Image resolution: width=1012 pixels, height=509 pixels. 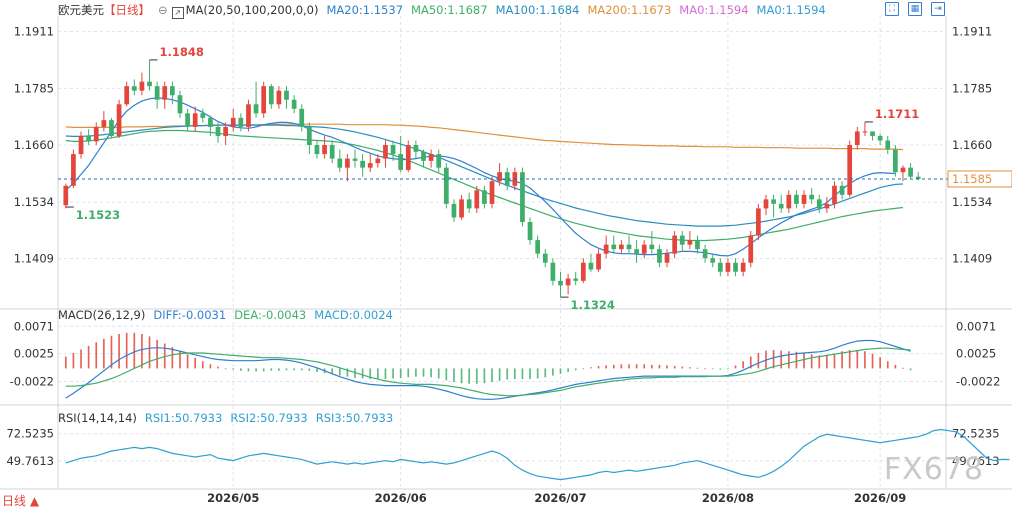 What do you see at coordinates (938, 9) in the screenshot?
I see `export-icon: ⇥` at bounding box center [938, 9].